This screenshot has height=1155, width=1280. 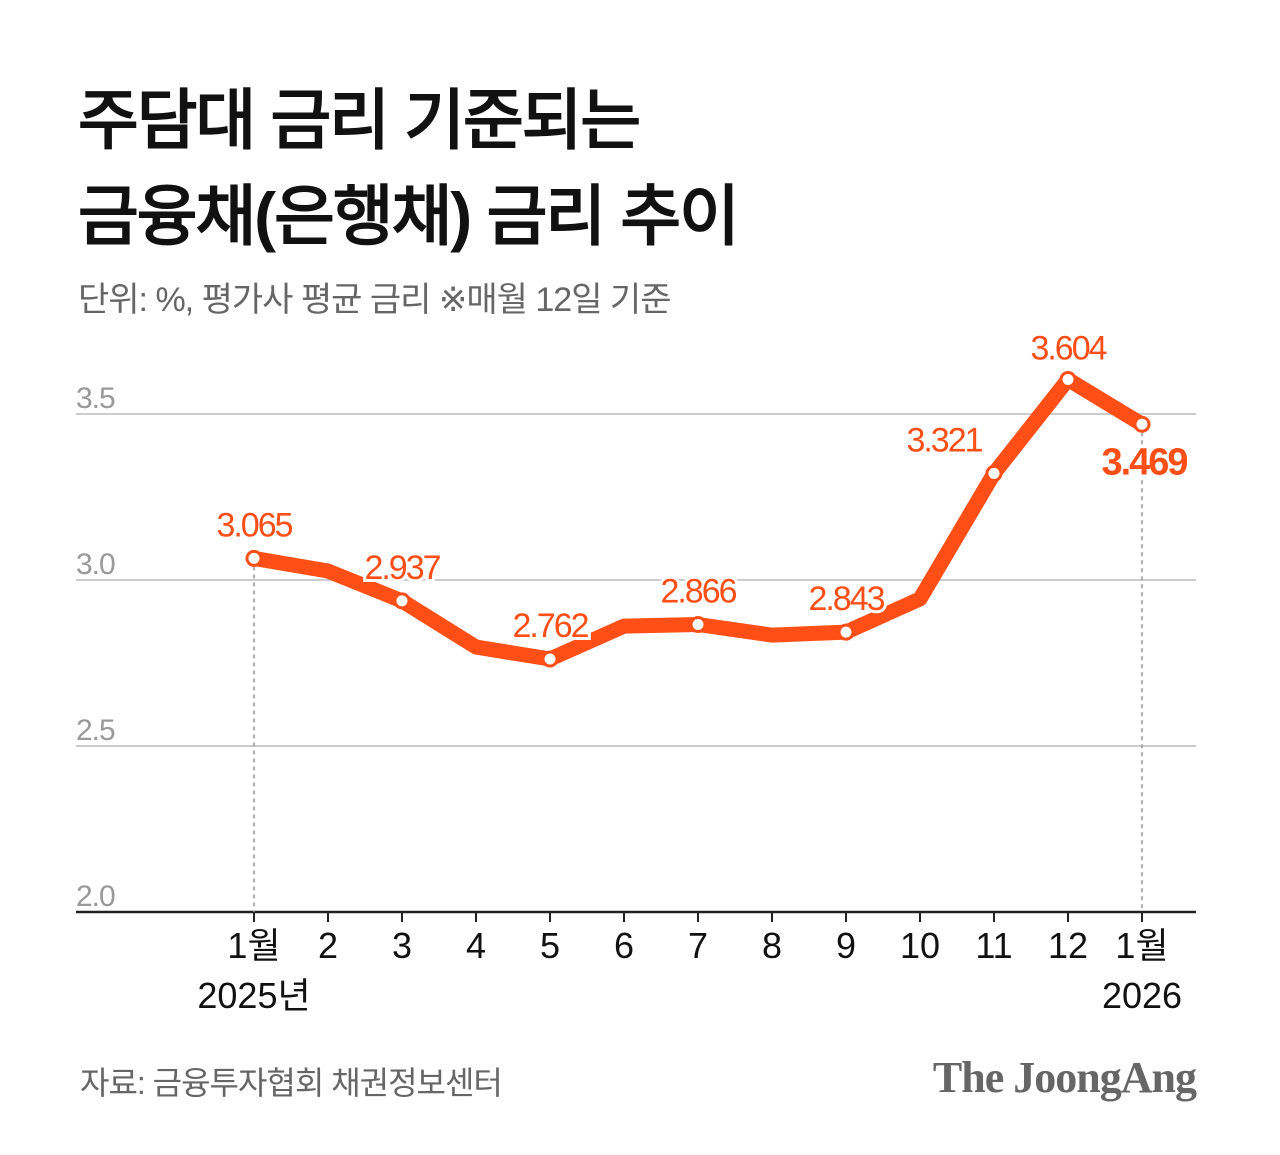 What do you see at coordinates (253, 995) in the screenshot?
I see `year-label: 2025년` at bounding box center [253, 995].